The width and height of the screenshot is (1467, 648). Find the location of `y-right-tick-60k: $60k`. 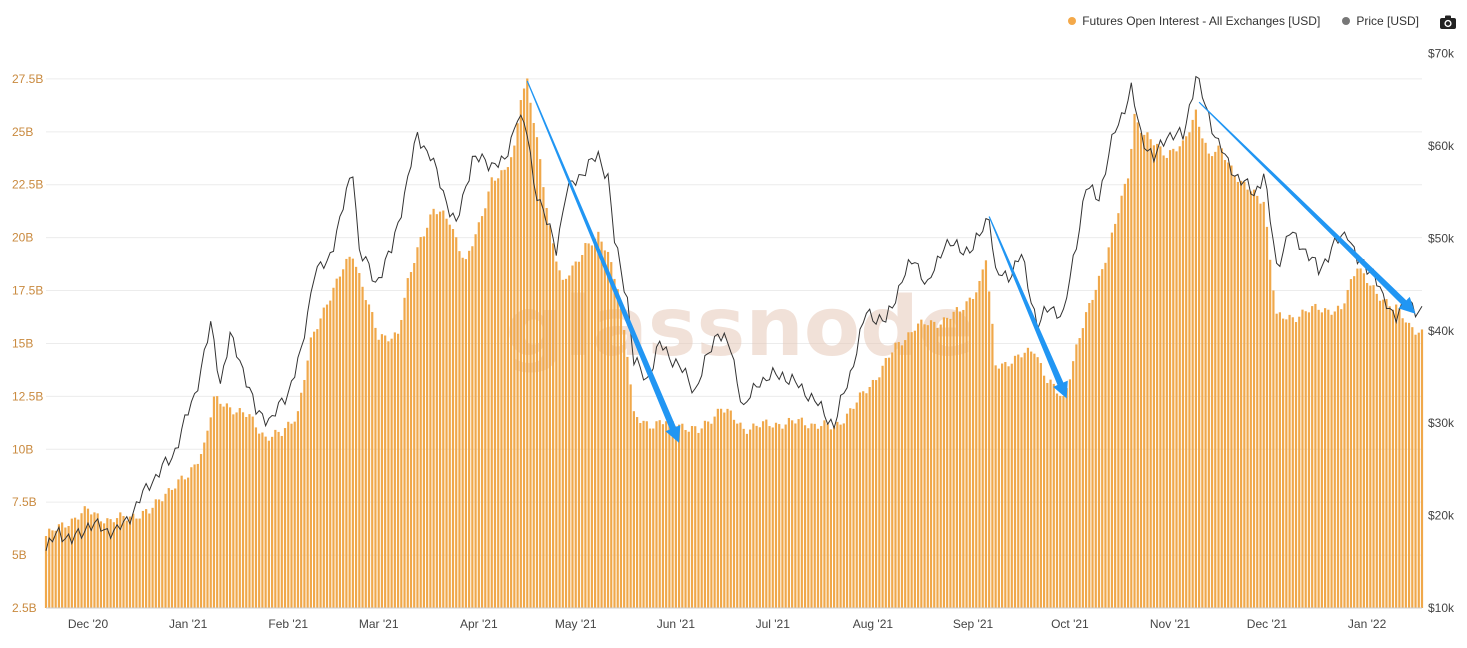

y-right-tick-60k: $60k is located at coordinates (1441, 146).